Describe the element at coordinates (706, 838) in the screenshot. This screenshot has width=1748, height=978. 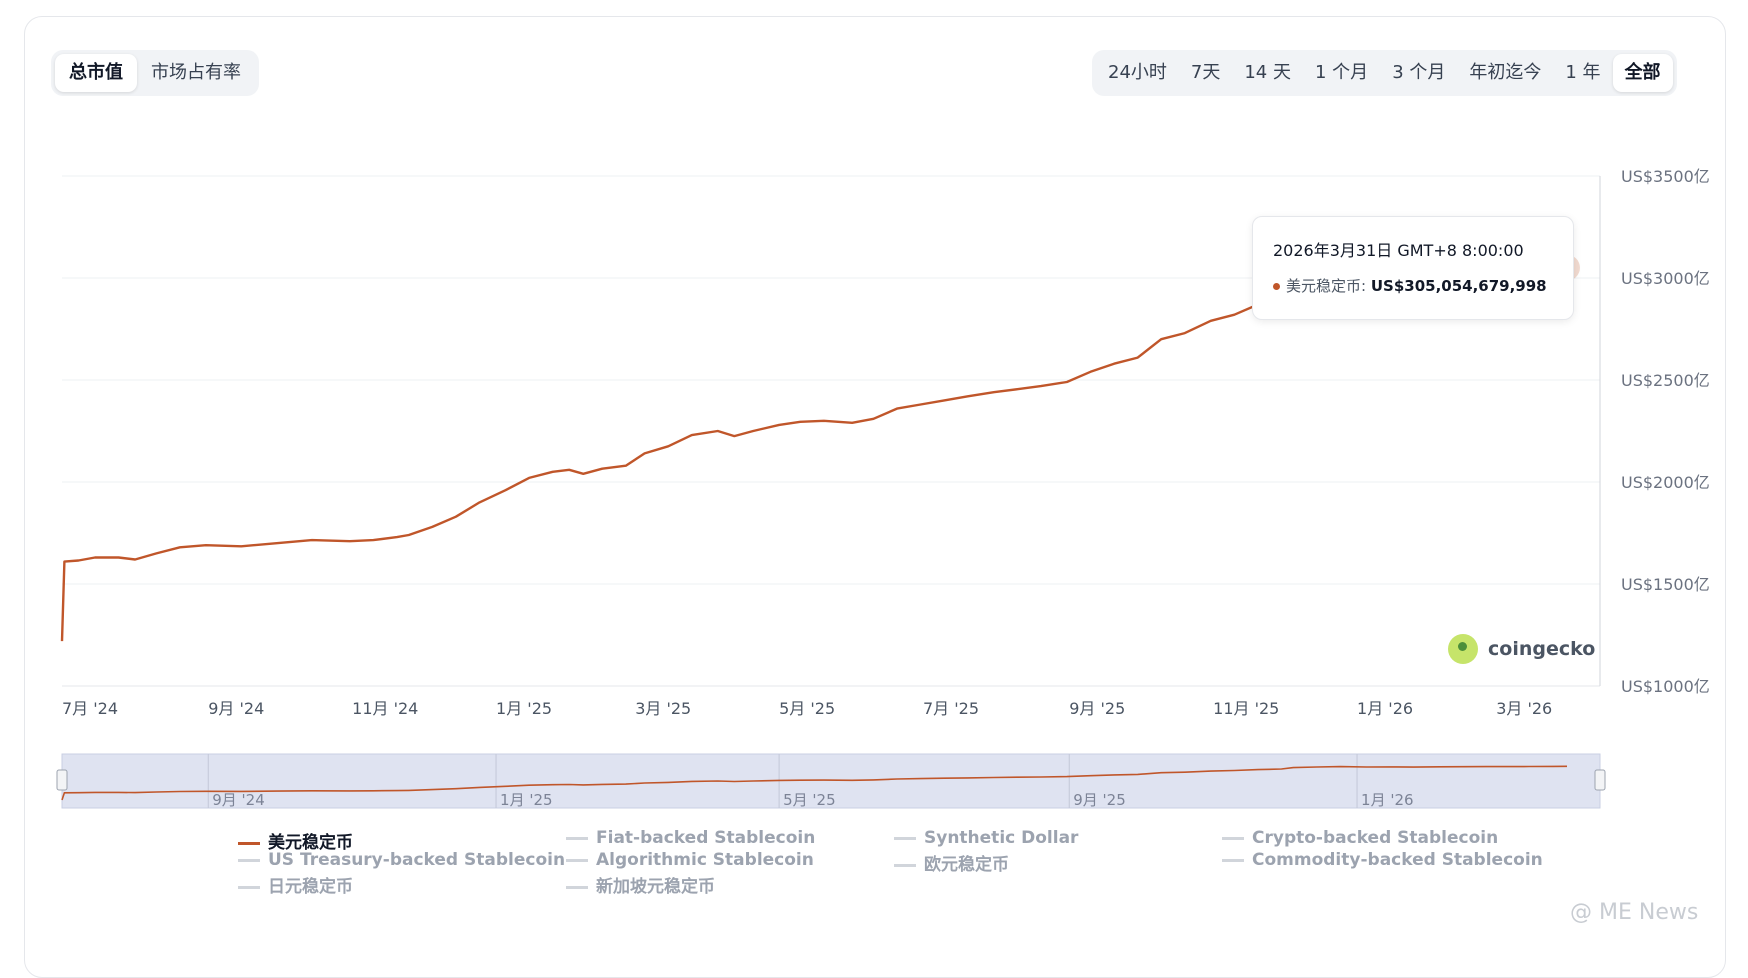
I see `legend-label: Fiat-backed Stablecoin` at that location.